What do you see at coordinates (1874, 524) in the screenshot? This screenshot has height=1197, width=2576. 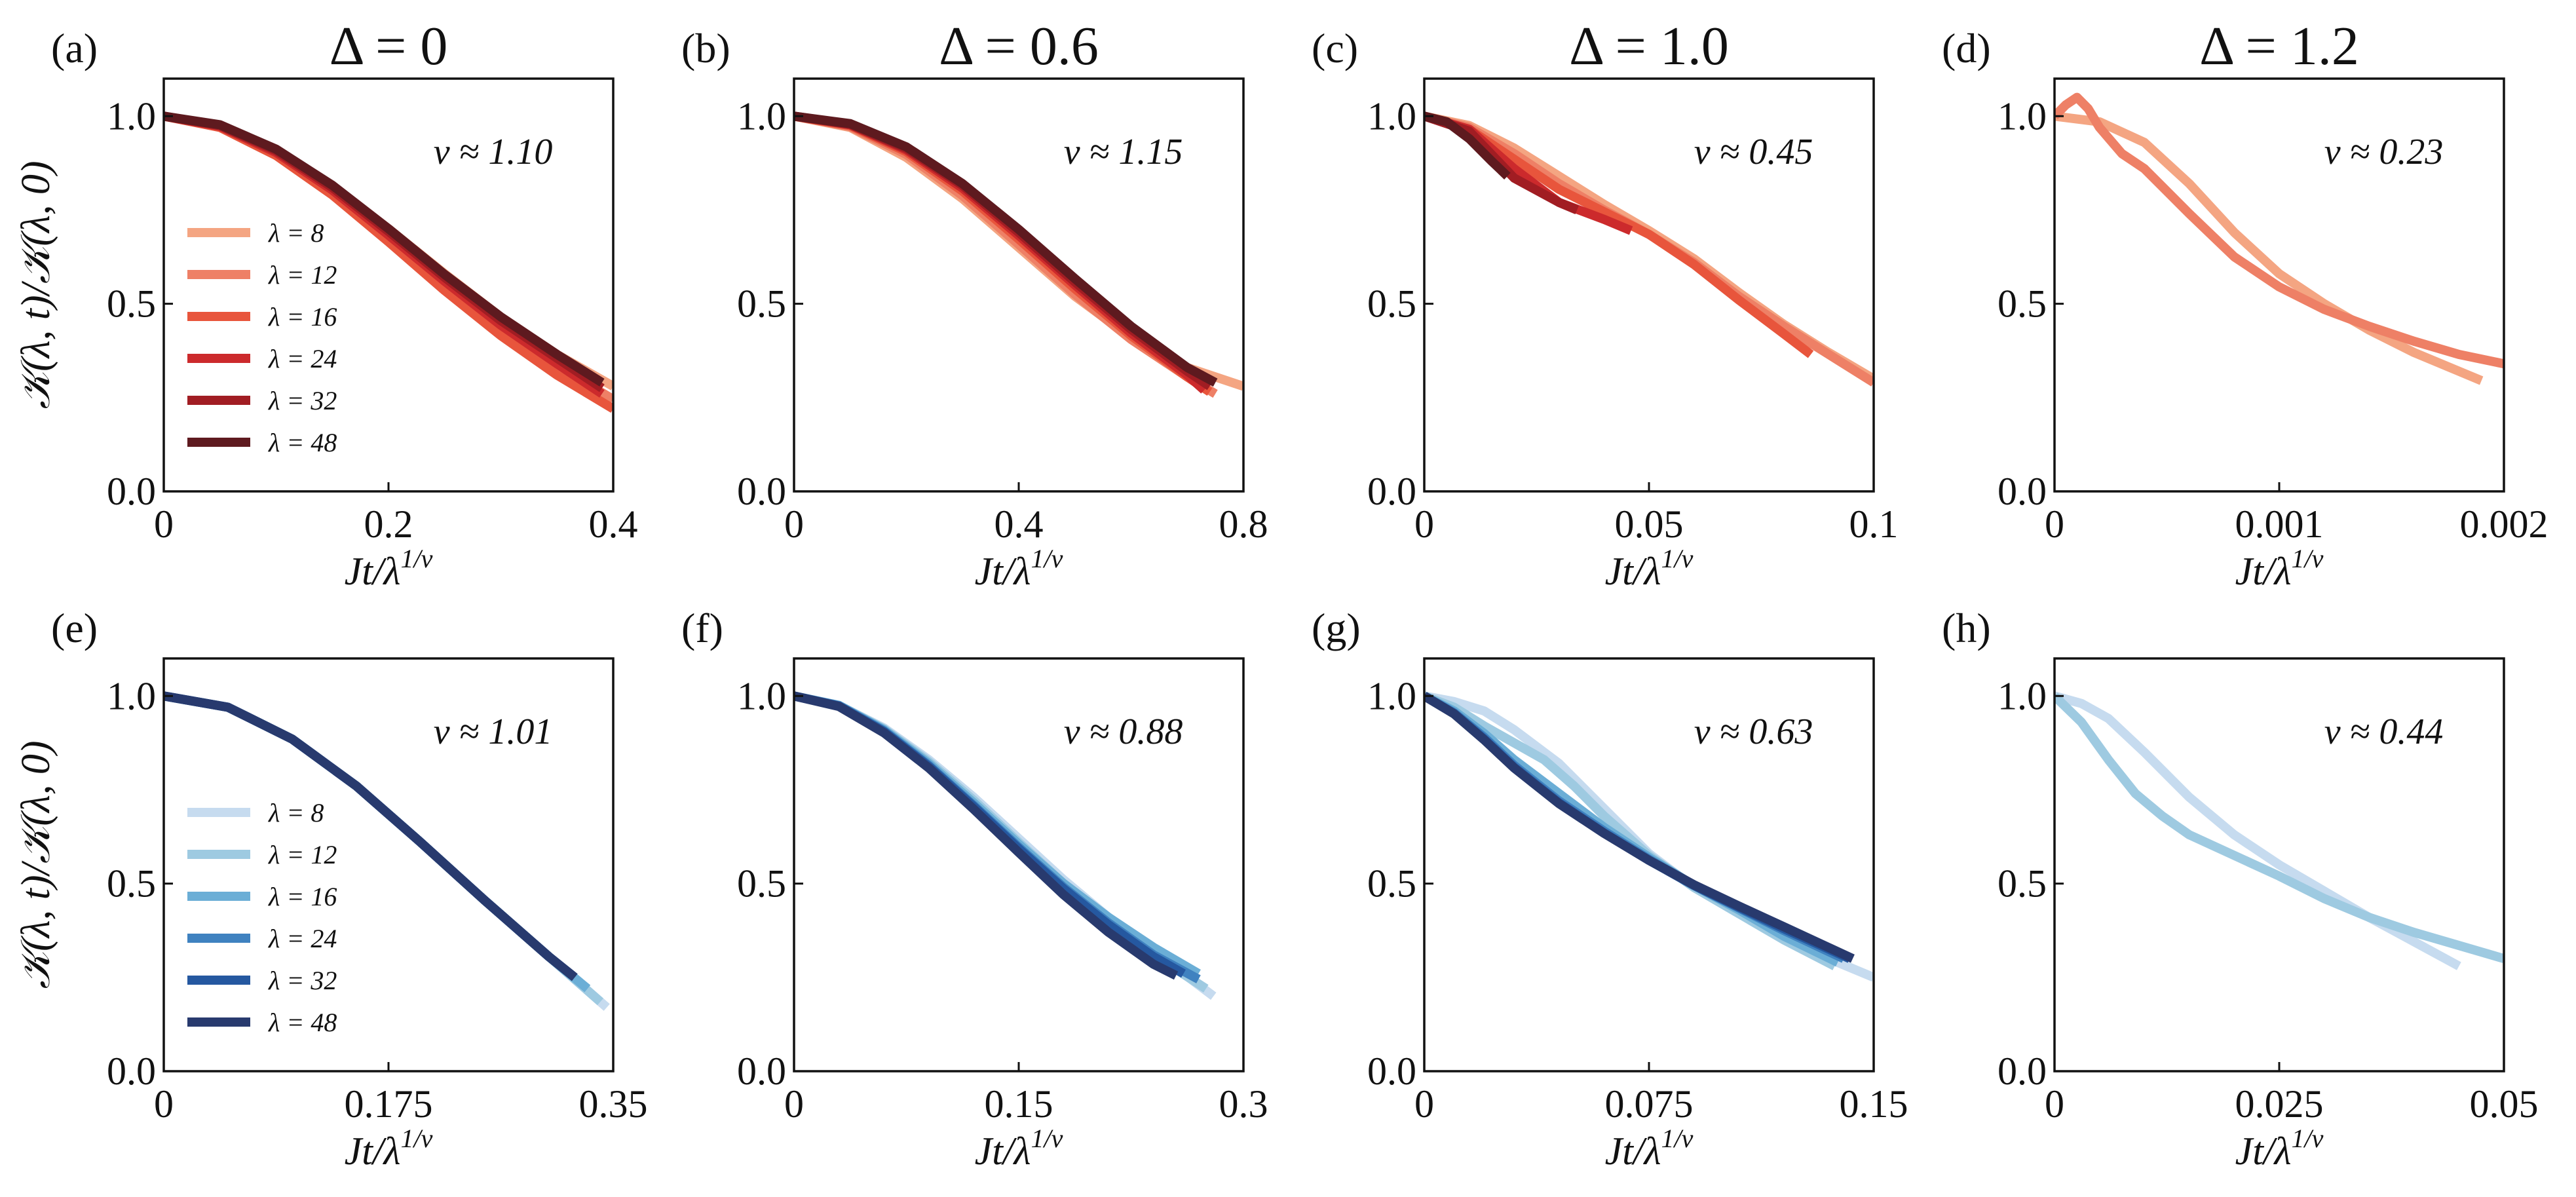 I see `x-tick-label: 0.1` at bounding box center [1874, 524].